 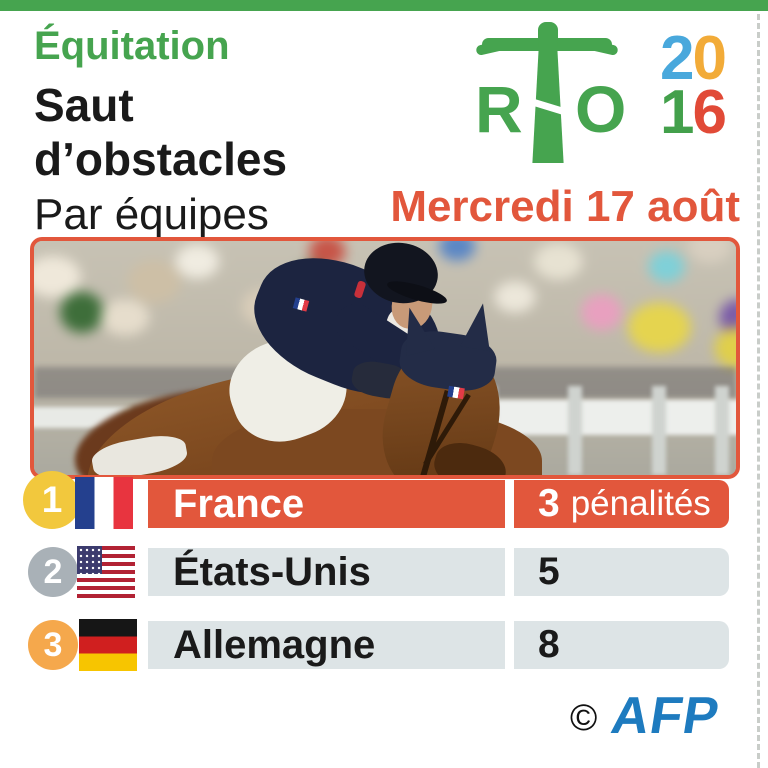 I want to click on france-flag-icon, so click(x=104, y=503).